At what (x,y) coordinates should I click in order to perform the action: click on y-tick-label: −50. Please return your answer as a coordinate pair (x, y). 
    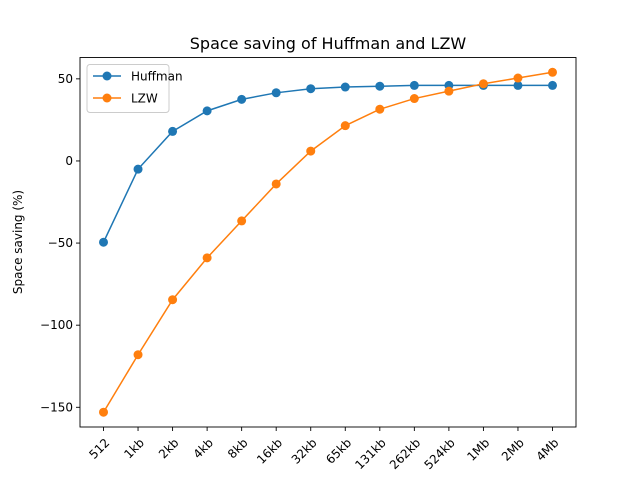
    Looking at the image, I should click on (60, 243).